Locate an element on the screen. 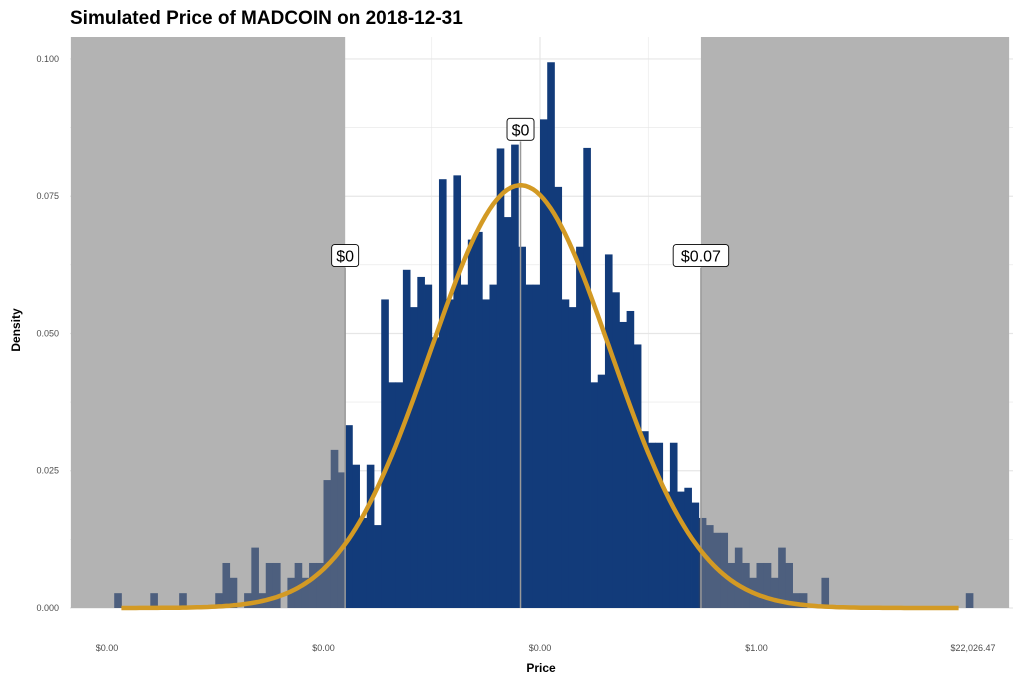 This screenshot has height=688, width=1024. y-tick-label: 0.075 is located at coordinates (47, 196).